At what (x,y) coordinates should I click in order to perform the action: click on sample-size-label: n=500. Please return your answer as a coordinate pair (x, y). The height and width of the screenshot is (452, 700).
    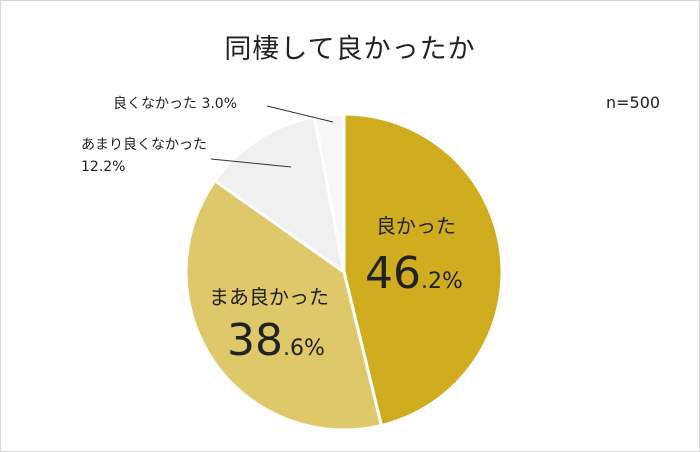
    Looking at the image, I should click on (633, 102).